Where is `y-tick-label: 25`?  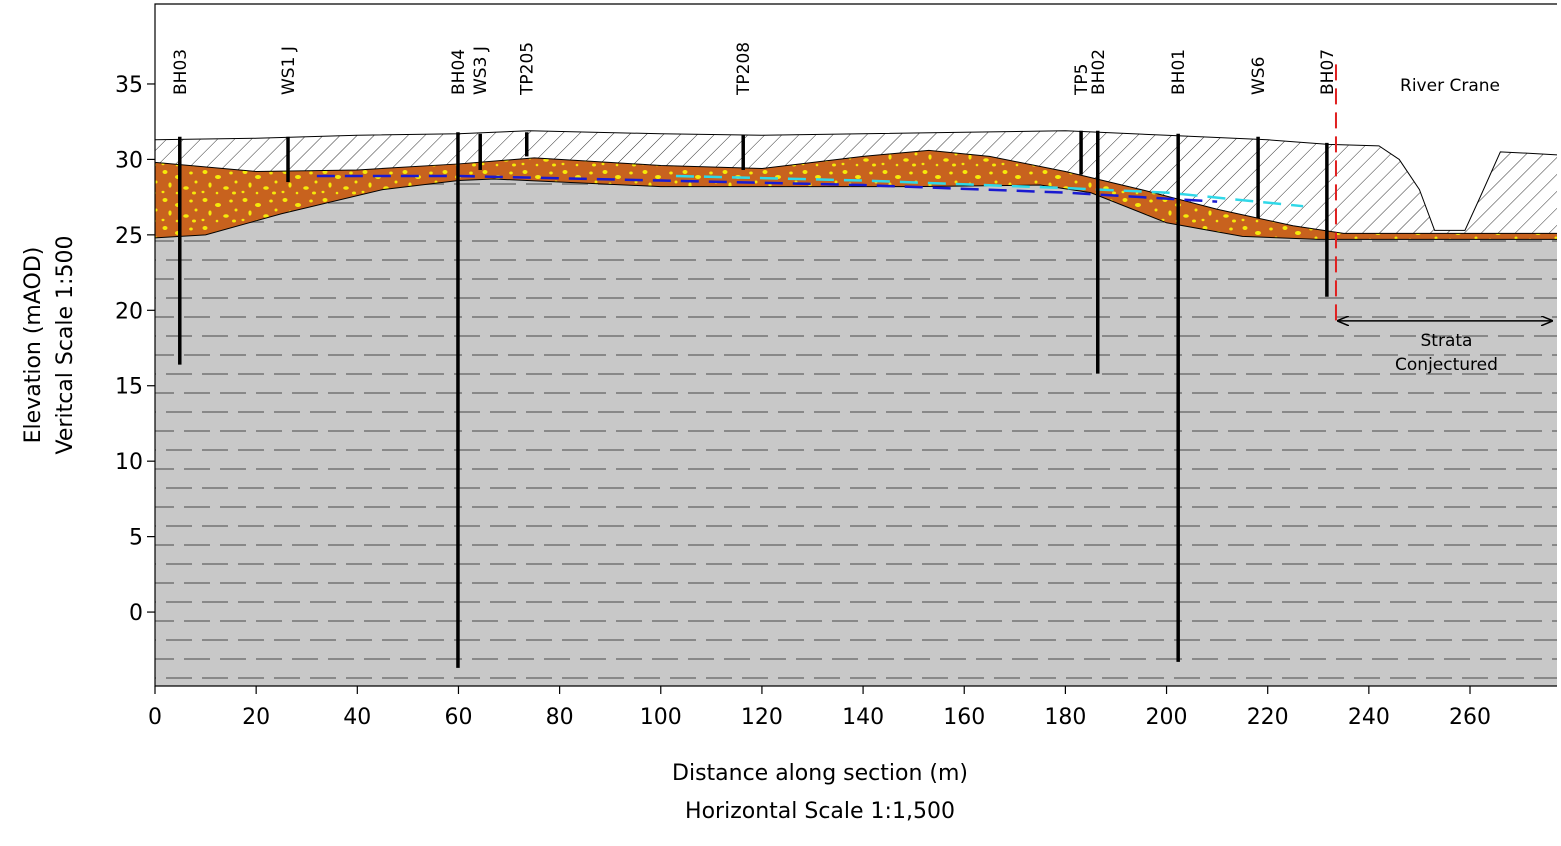 y-tick-label: 25 is located at coordinates (129, 236).